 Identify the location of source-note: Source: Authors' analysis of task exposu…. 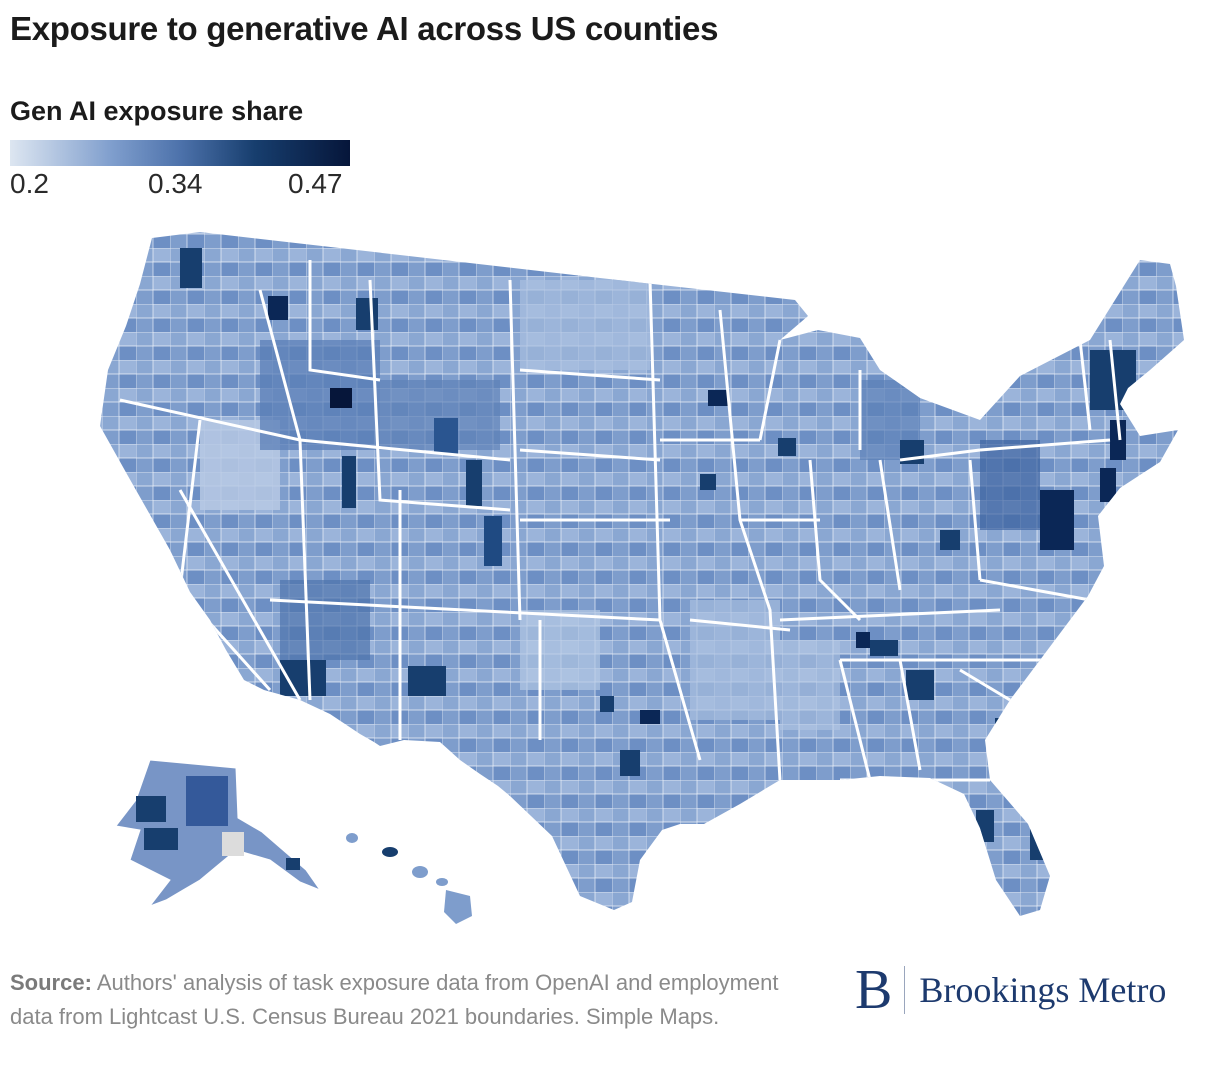
(410, 1000).